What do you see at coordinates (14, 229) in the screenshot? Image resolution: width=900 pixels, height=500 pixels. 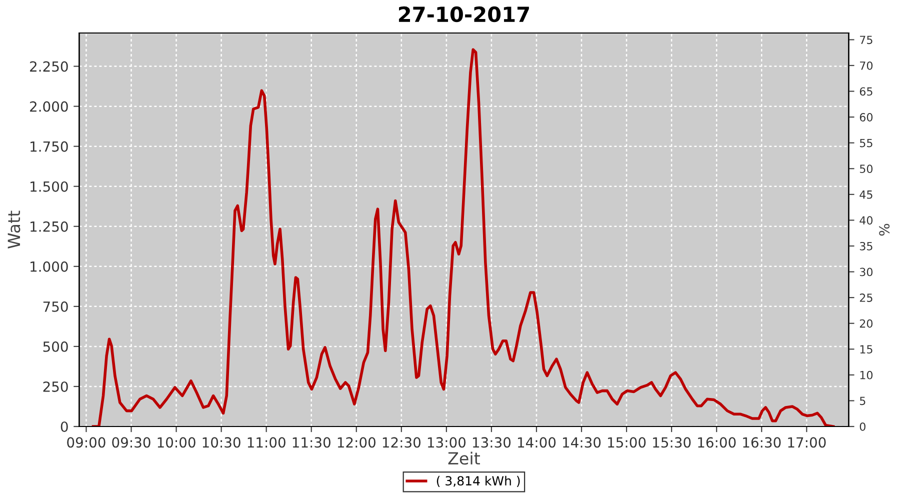 I see `y-axis-title: Watt` at bounding box center [14, 229].